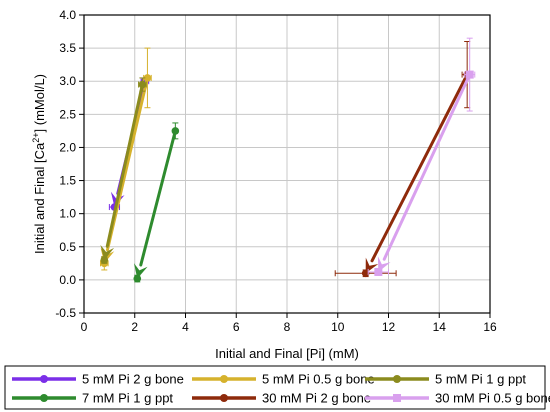 The image size is (550, 412). I want to click on y-tick-label: 1.0, so click(67, 214).